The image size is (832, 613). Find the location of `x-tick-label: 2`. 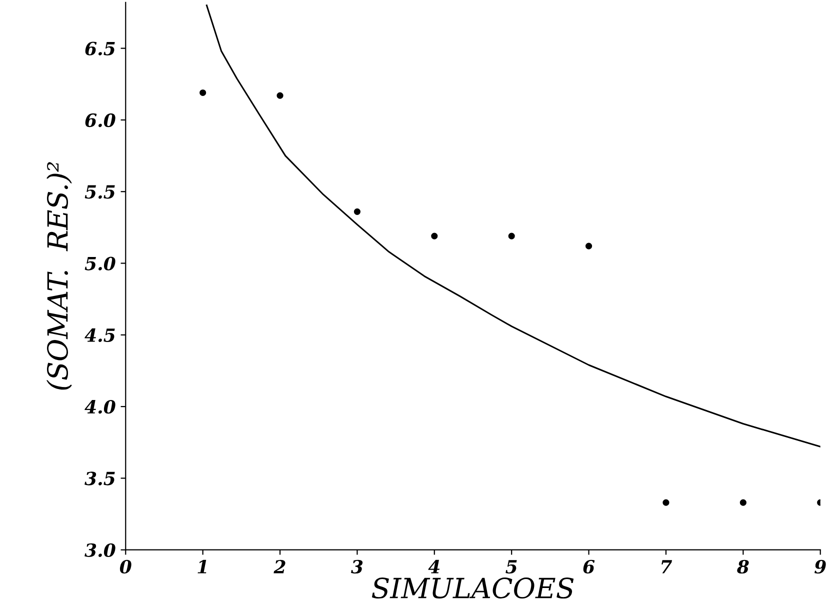

x-tick-label: 2 is located at coordinates (280, 567).